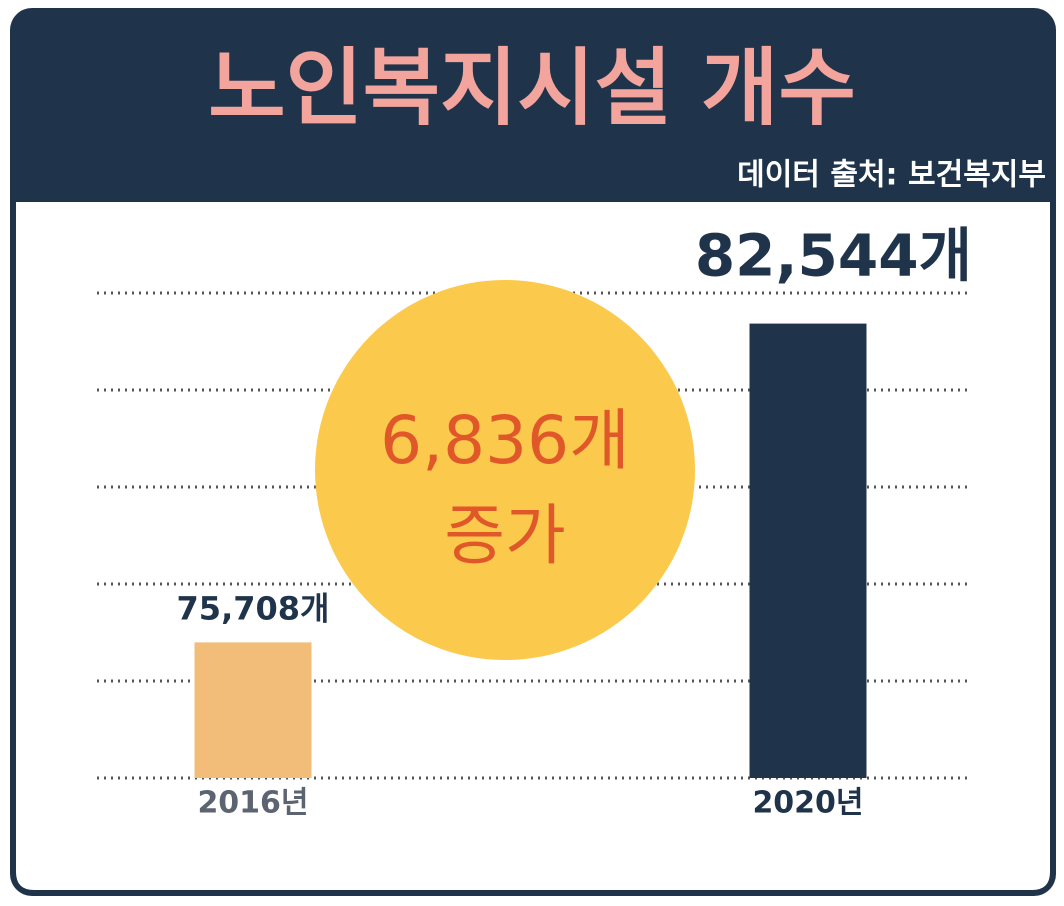 This screenshot has width=1064, height=906. I want to click on annotation: 증가, so click(504, 535).